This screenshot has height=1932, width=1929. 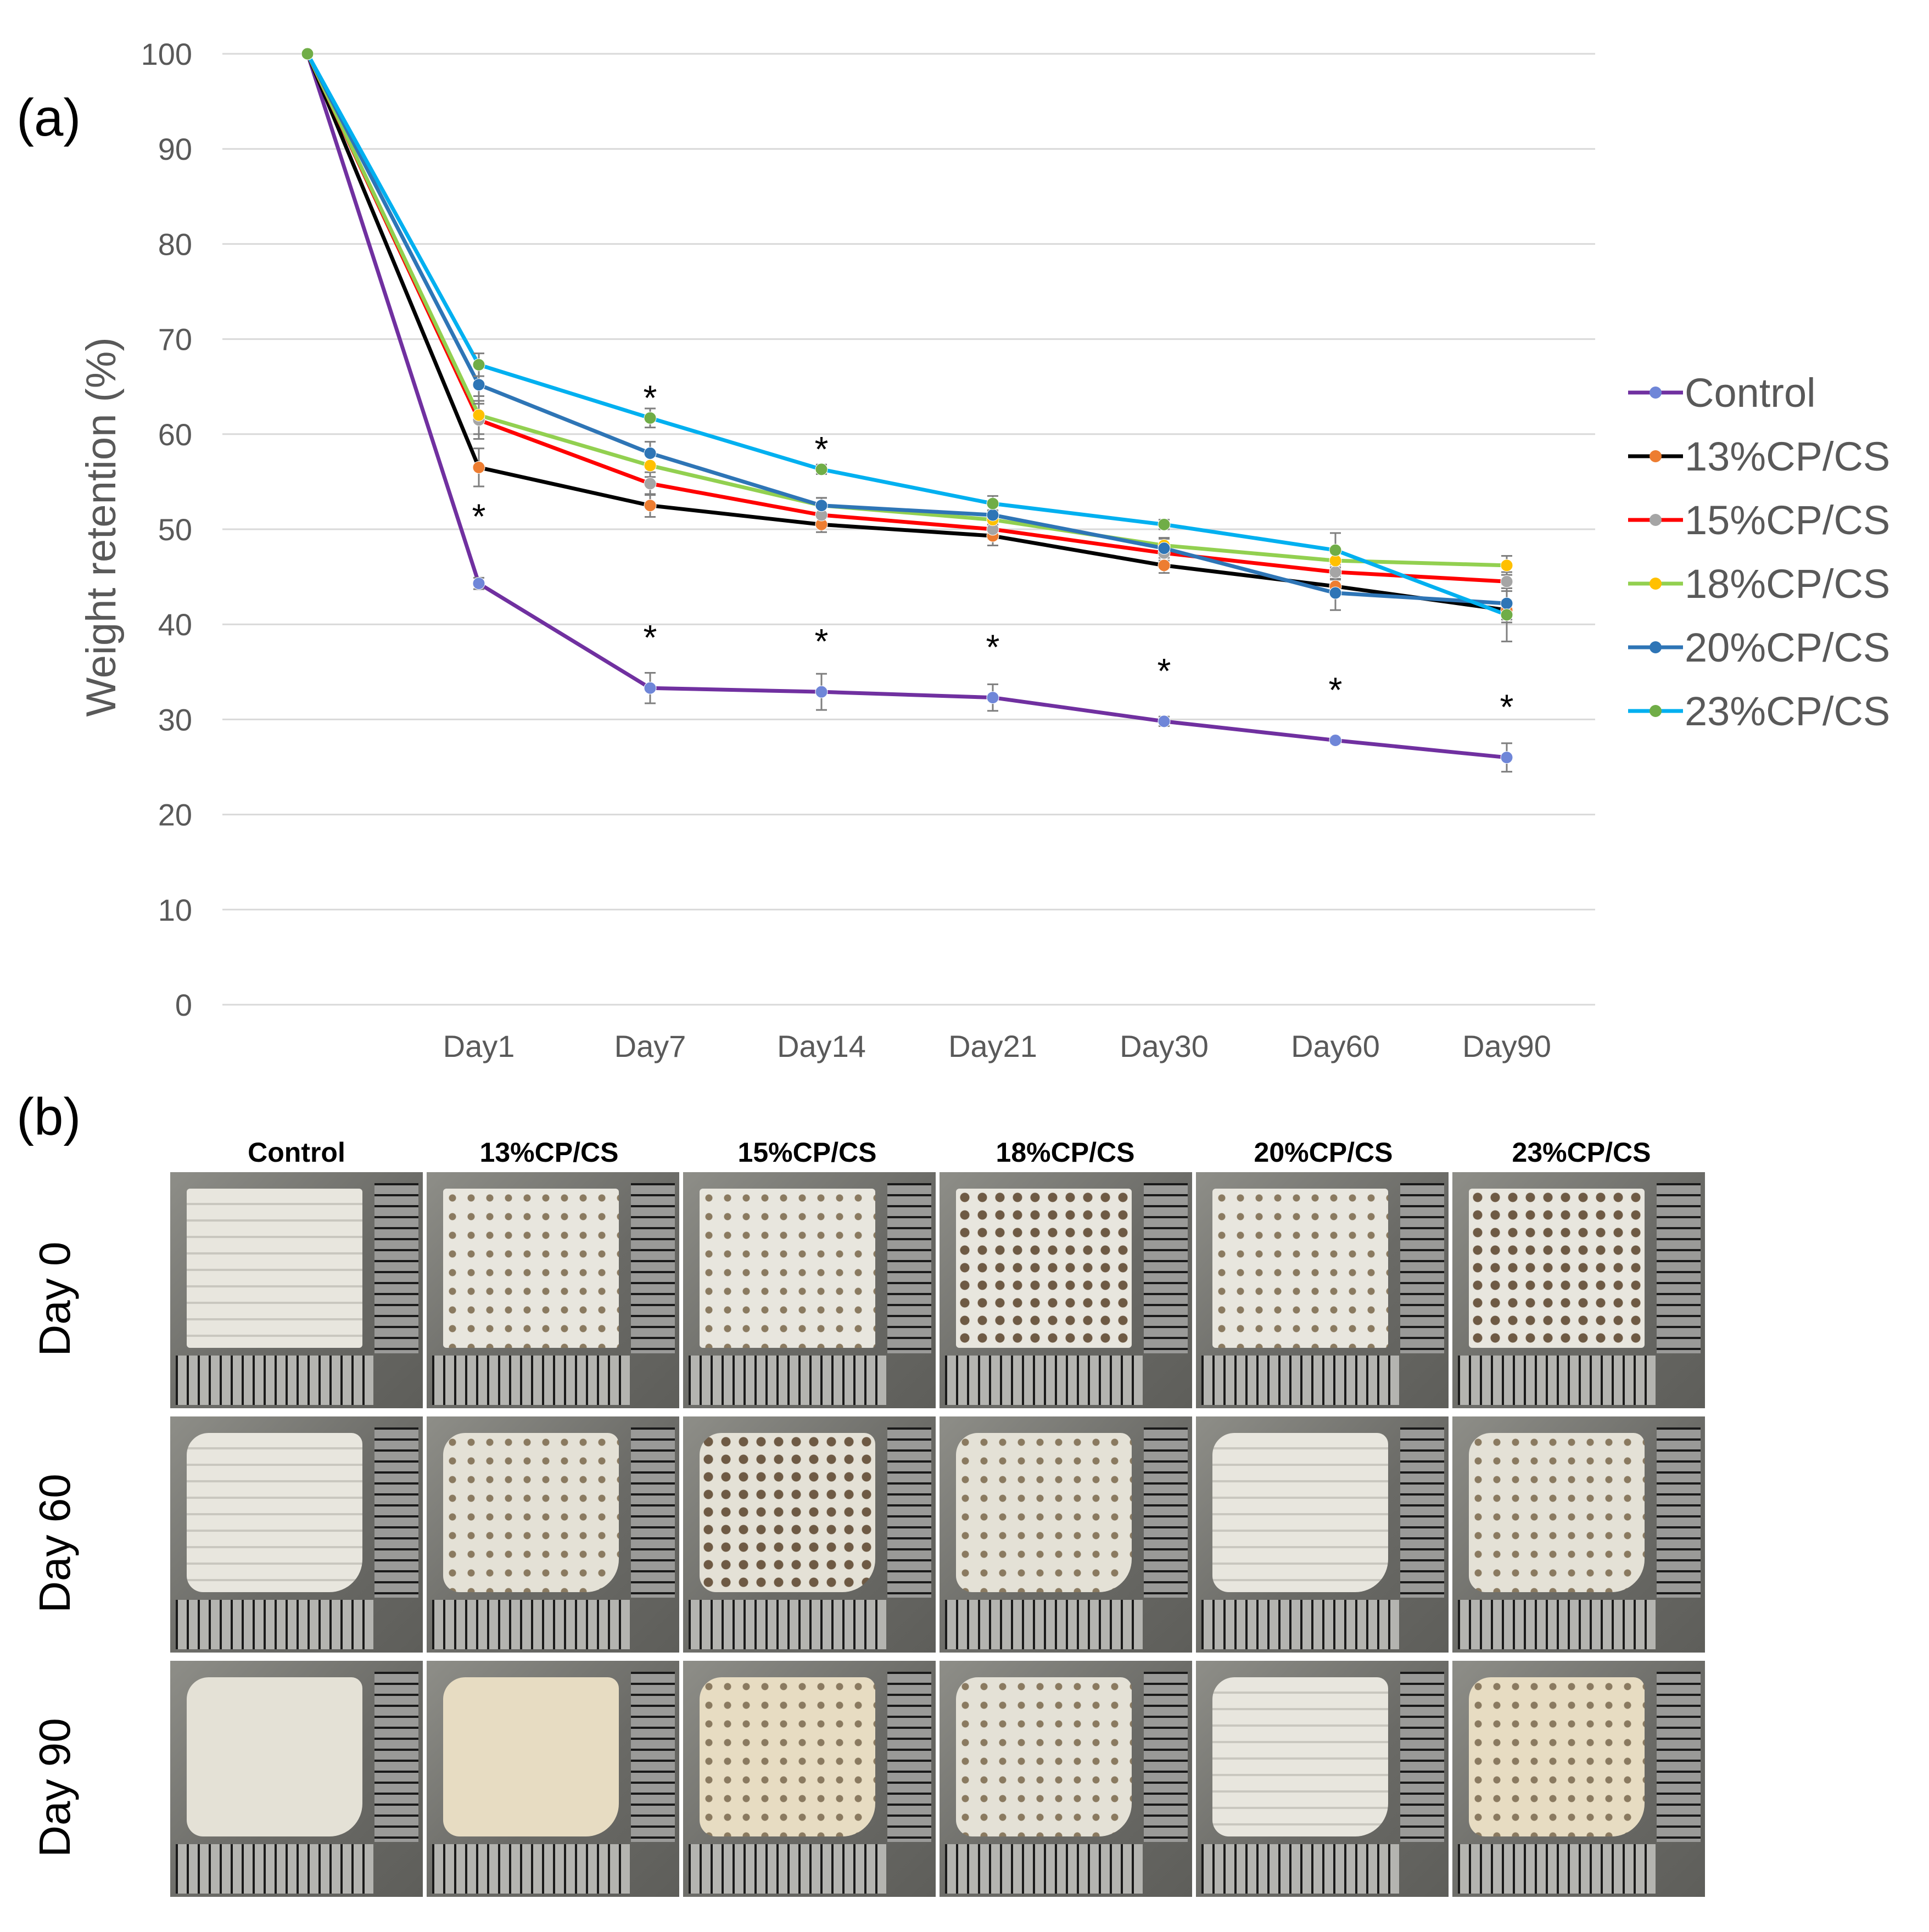 What do you see at coordinates (54, 1544) in the screenshot?
I see `photo-row-day60: Day 60` at bounding box center [54, 1544].